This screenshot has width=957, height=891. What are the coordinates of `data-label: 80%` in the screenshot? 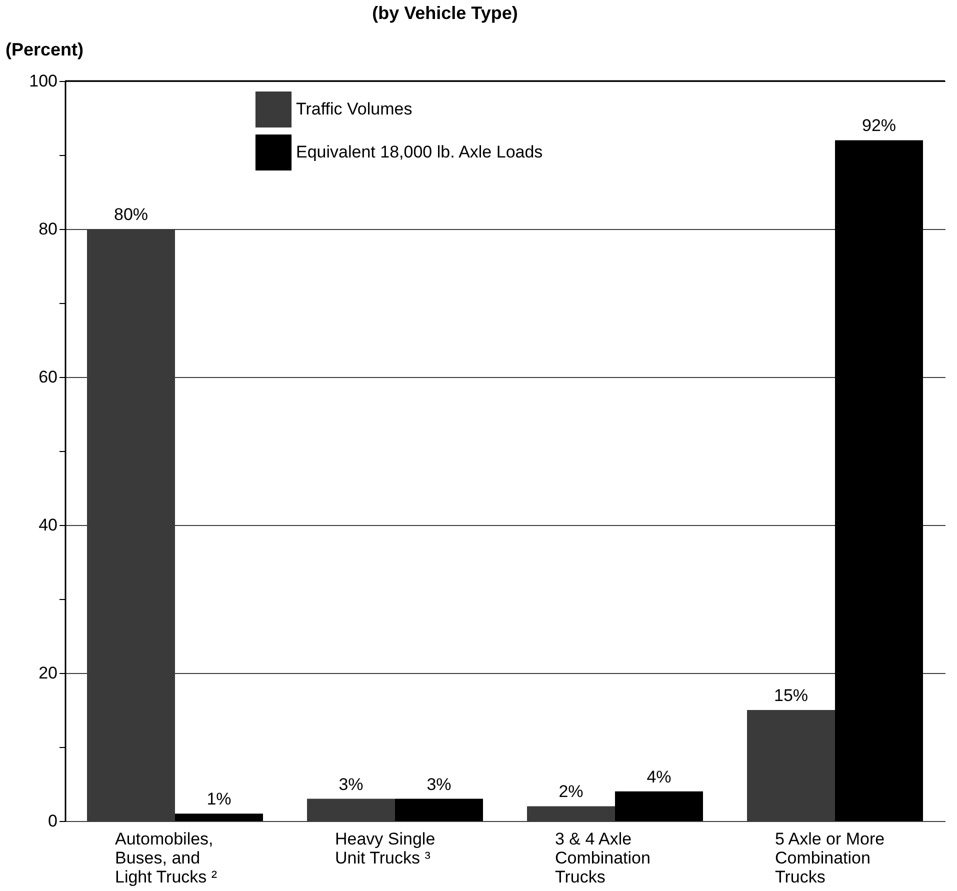 It's located at (131, 214).